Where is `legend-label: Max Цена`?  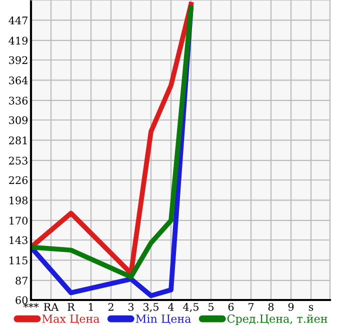 legend-label: Max Цена is located at coordinates (71, 319).